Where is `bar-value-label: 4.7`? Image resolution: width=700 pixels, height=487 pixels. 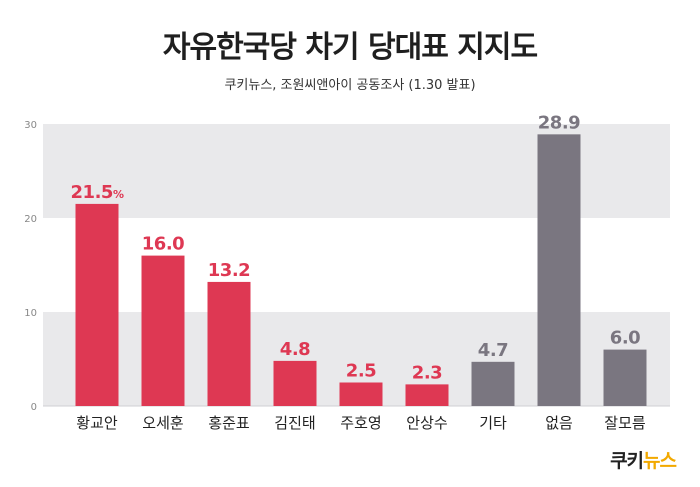 bar-value-label: 4.7 is located at coordinates (493, 350).